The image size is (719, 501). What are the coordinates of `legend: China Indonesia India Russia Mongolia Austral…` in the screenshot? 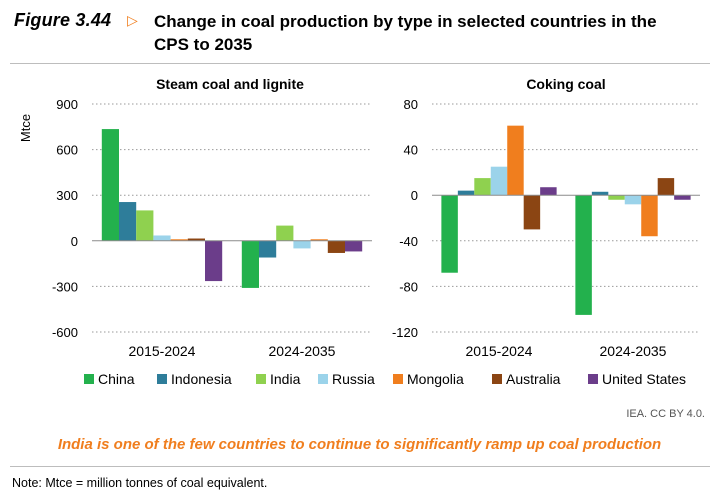 It's located at (359, 379).